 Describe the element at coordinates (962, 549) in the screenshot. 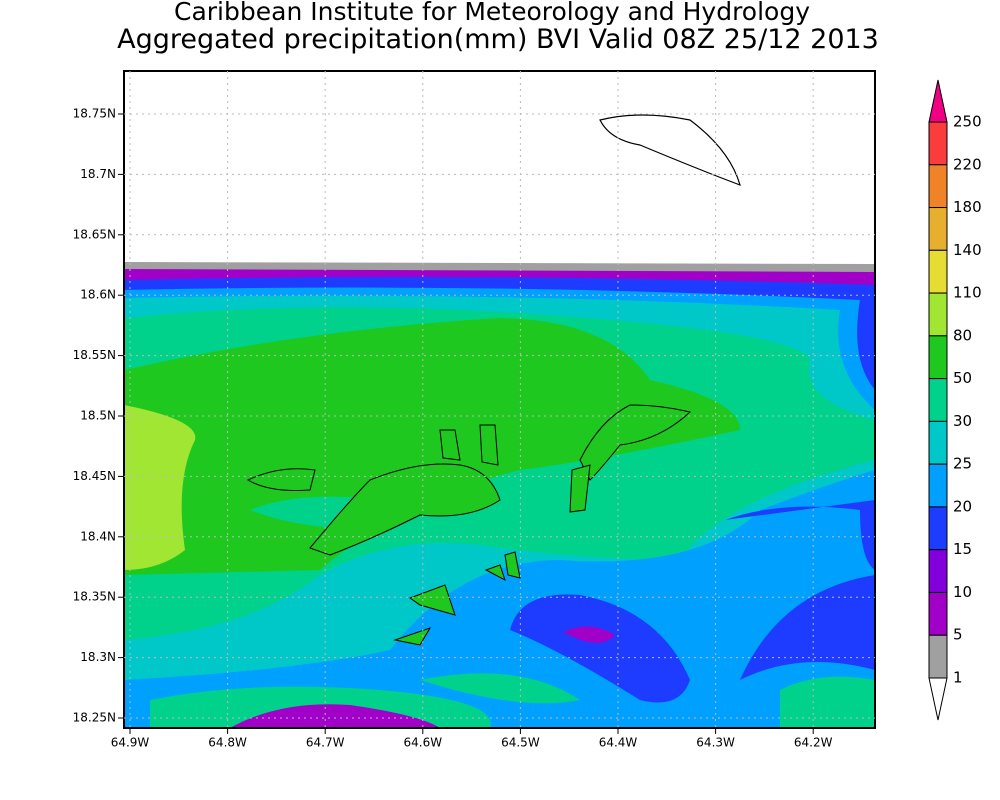

I see `legend-label: 15` at that location.